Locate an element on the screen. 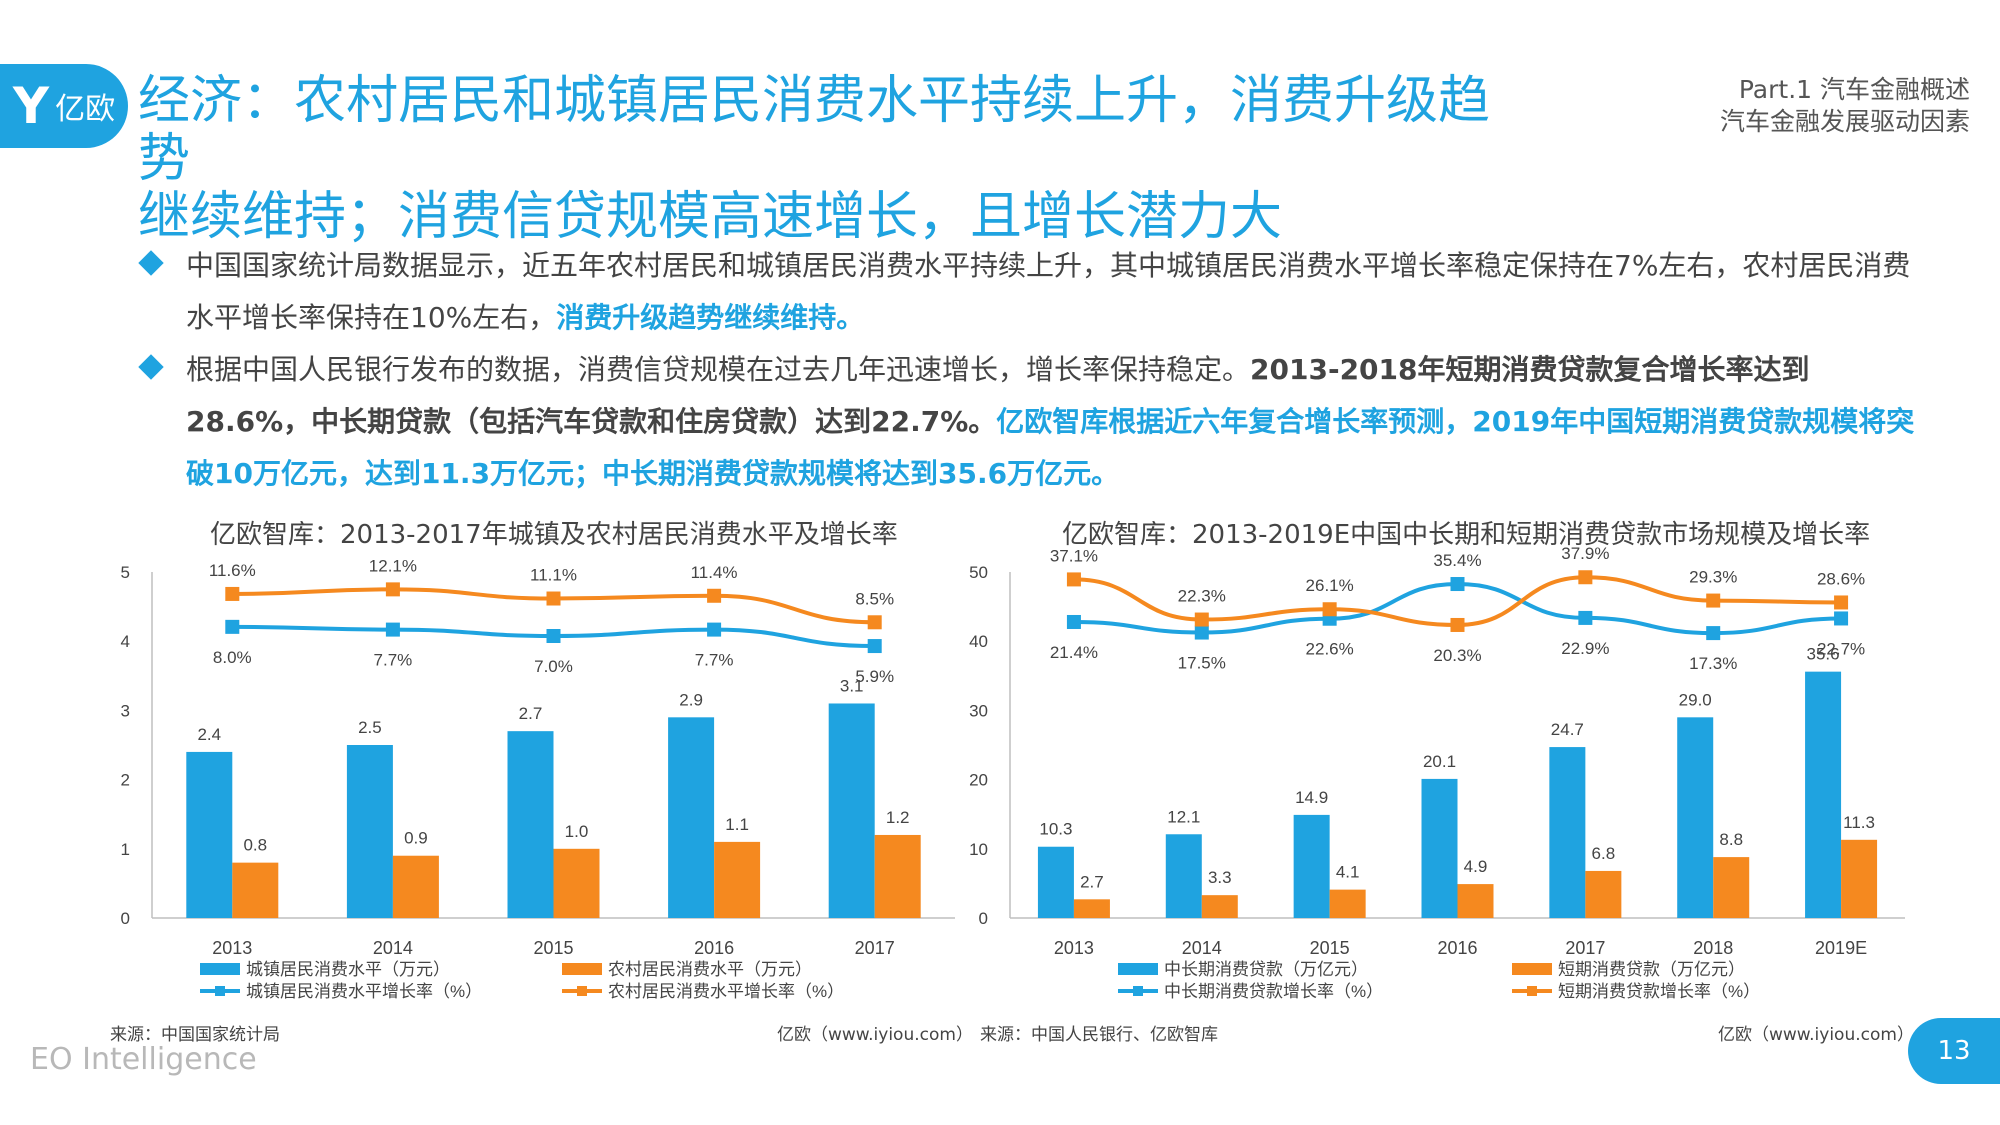 The width and height of the screenshot is (2000, 1125). chart-2-x-tick: 2015 is located at coordinates (1330, 948).